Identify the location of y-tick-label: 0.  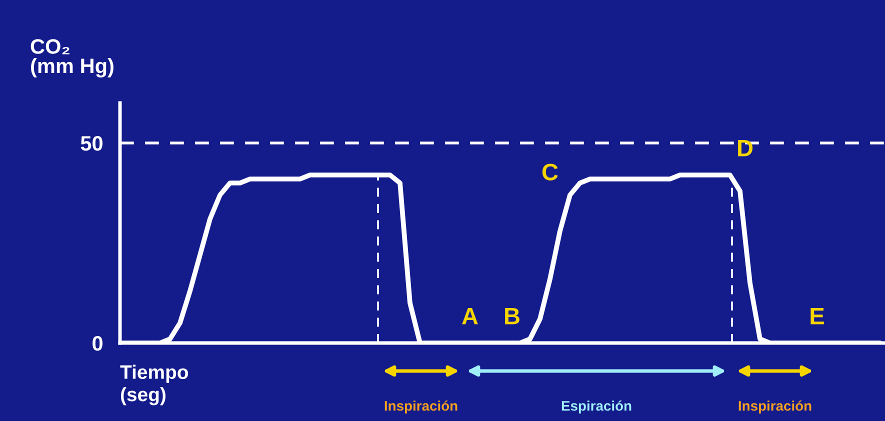
(97, 343).